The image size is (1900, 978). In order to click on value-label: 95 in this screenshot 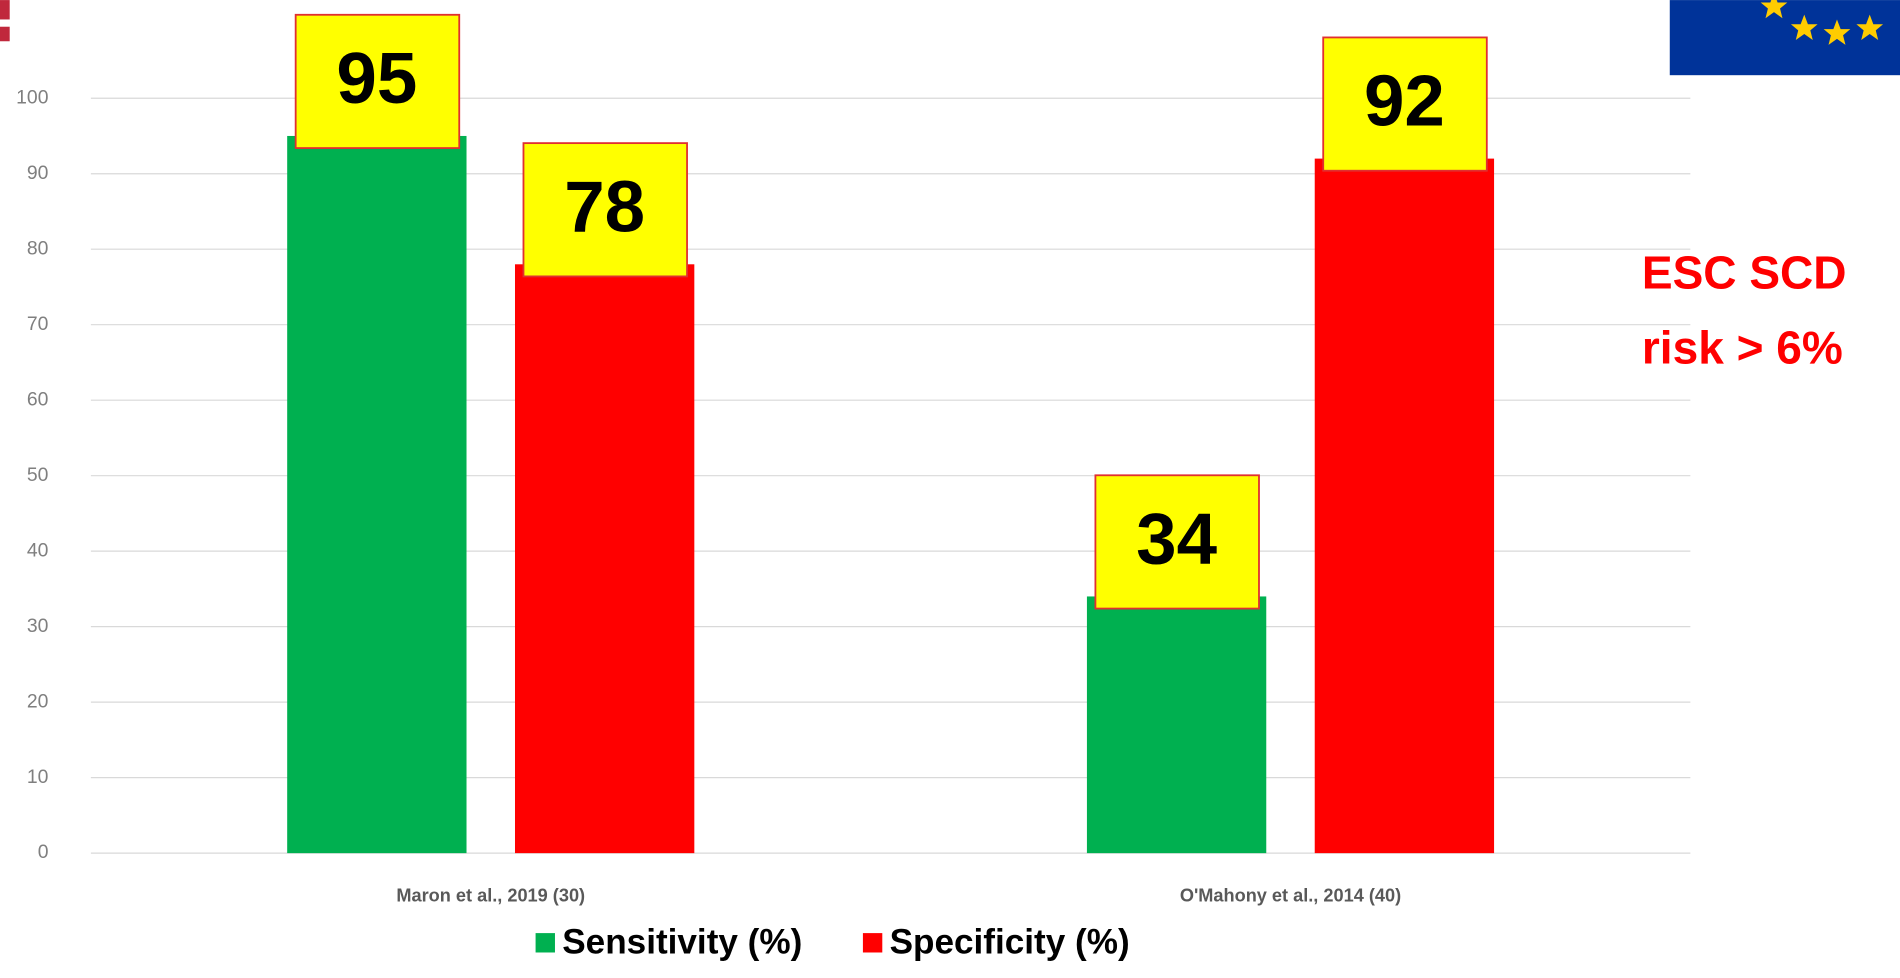, I will do `click(376, 78)`.